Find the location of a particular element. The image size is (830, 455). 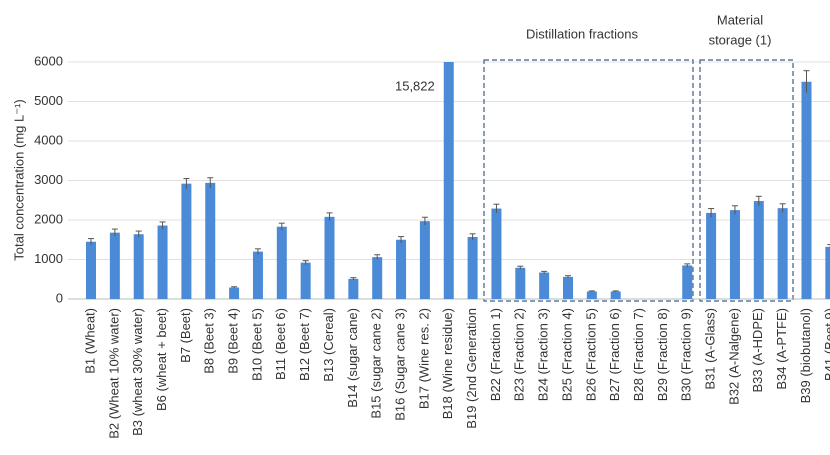

x-tick-label: B15 (sugar cane 2) is located at coordinates (376, 363).